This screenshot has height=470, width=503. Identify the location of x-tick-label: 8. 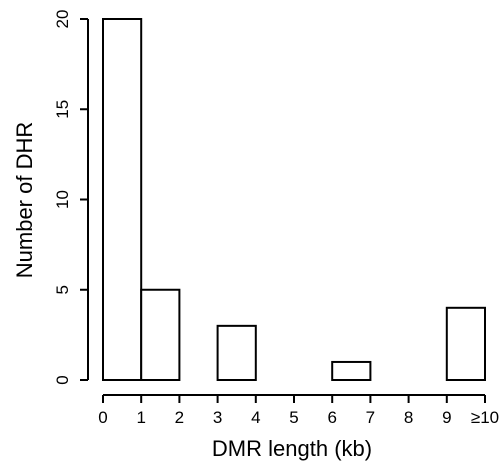
(408, 417).